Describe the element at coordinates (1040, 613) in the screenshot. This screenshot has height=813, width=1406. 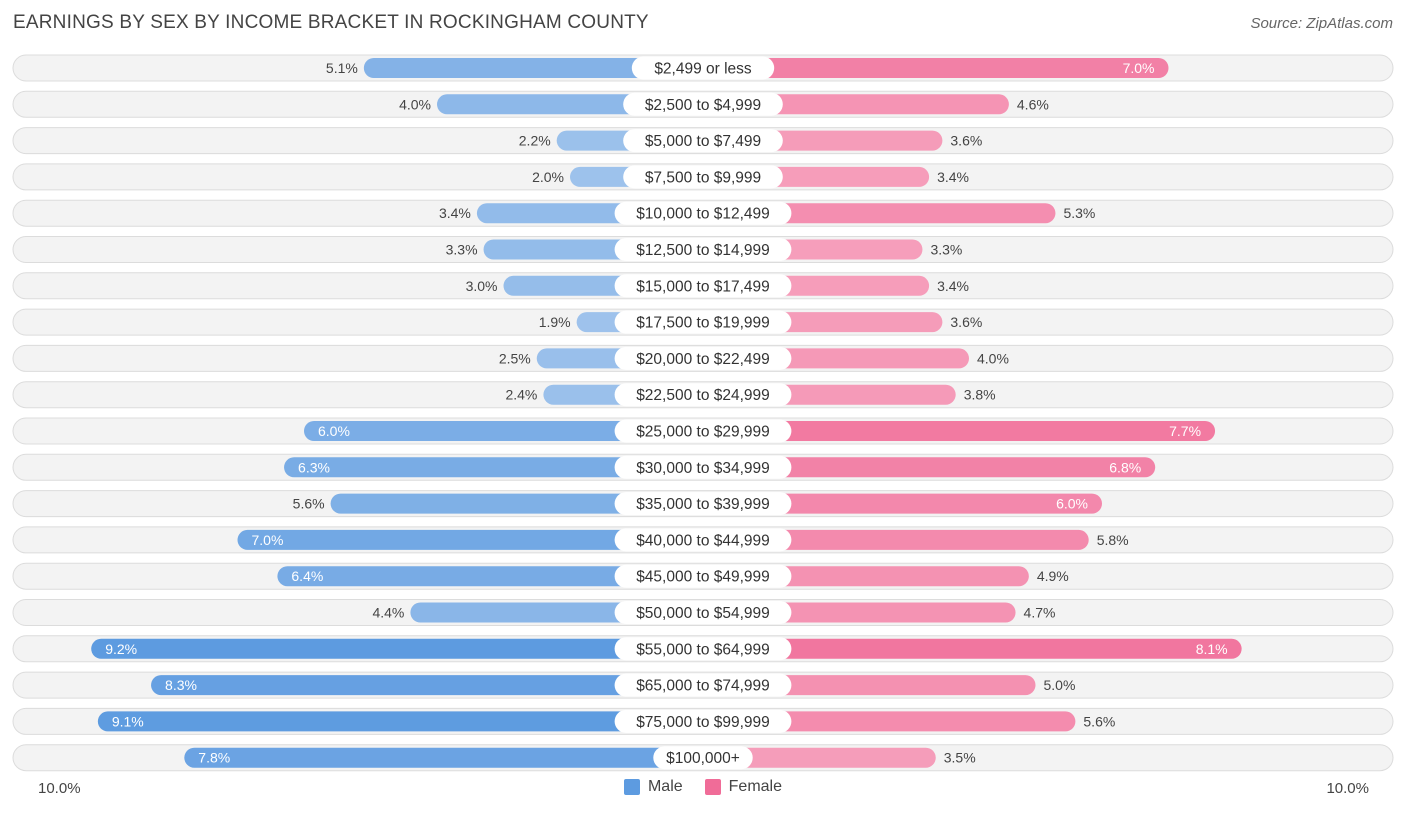
I see `value-label-female: 4.7%` at that location.